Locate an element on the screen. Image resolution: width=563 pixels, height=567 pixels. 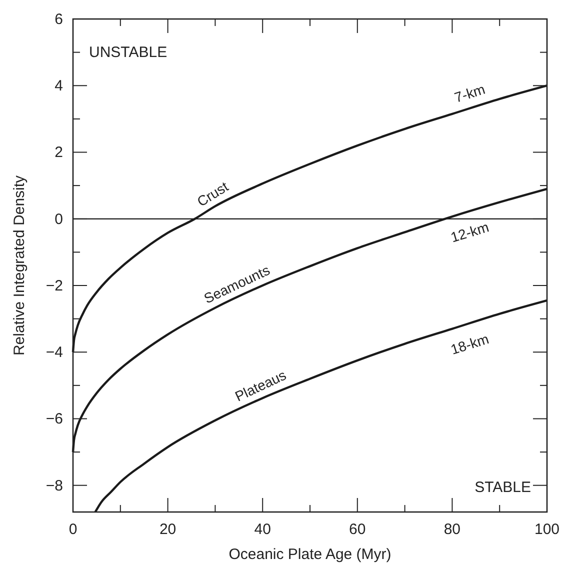
y-axis-title: Relative Integrated Density is located at coordinates (19, 265).